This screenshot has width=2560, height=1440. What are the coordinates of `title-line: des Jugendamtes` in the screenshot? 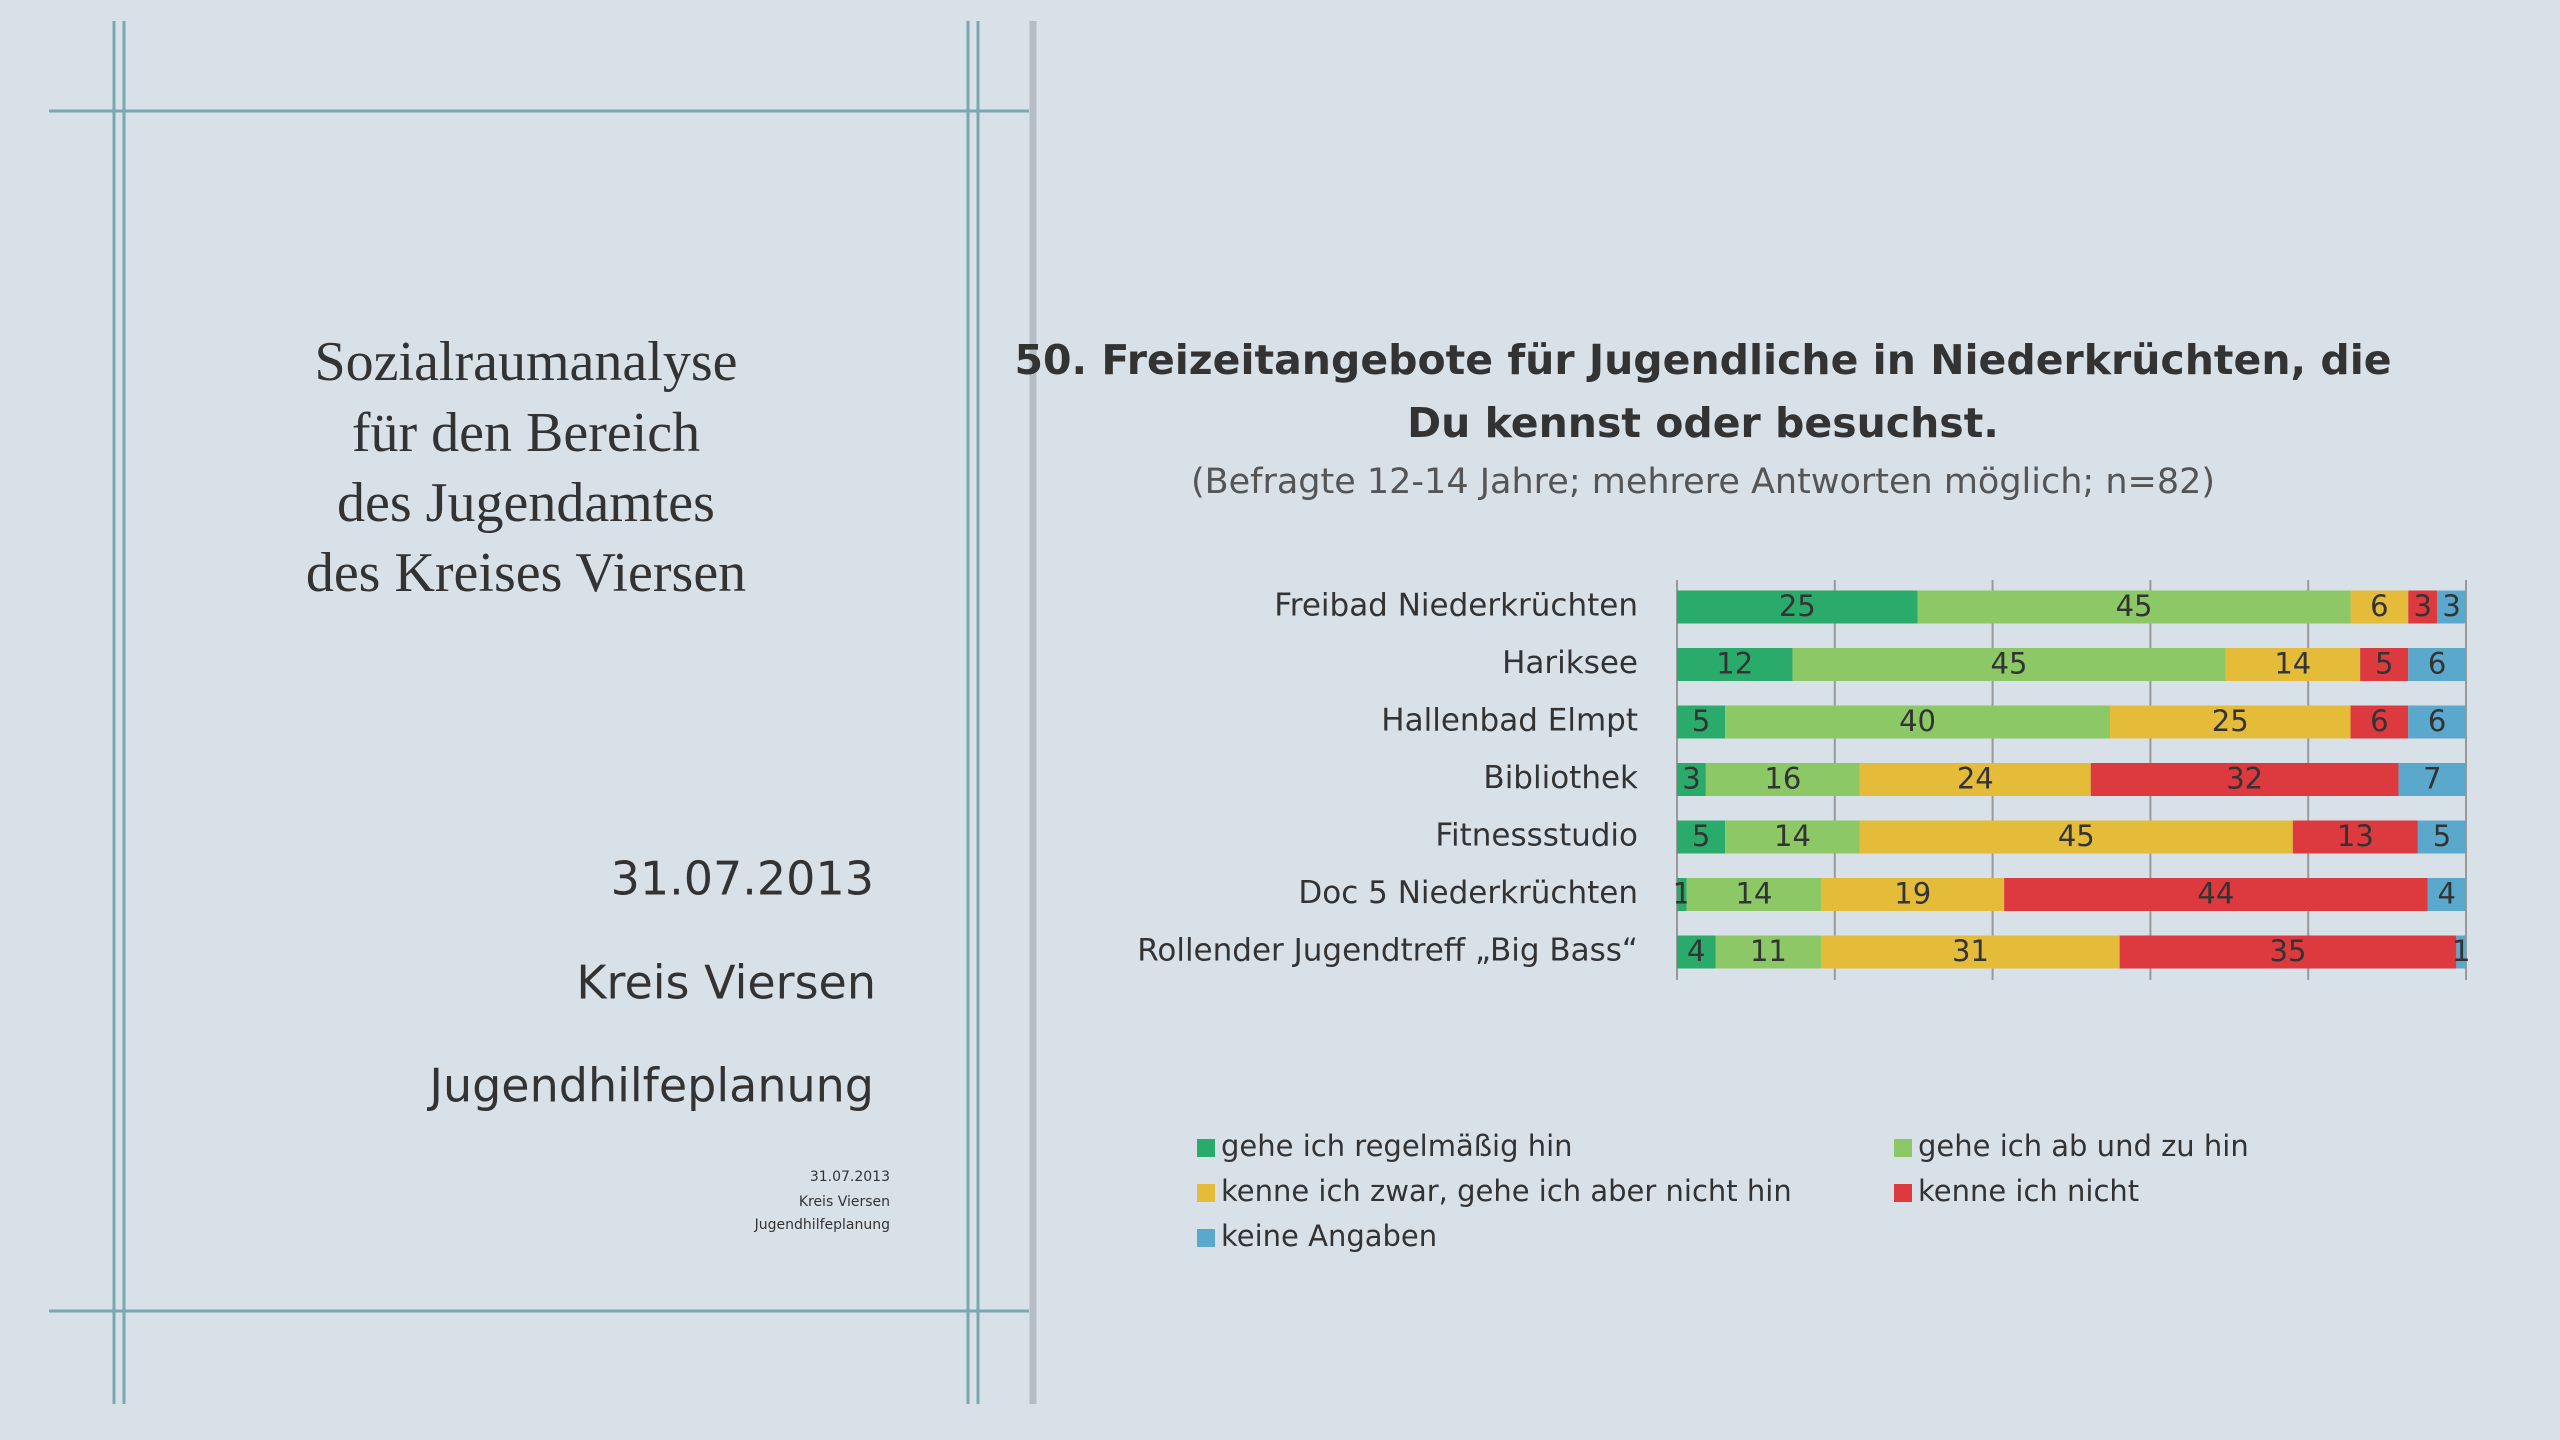 It's located at (526, 503).